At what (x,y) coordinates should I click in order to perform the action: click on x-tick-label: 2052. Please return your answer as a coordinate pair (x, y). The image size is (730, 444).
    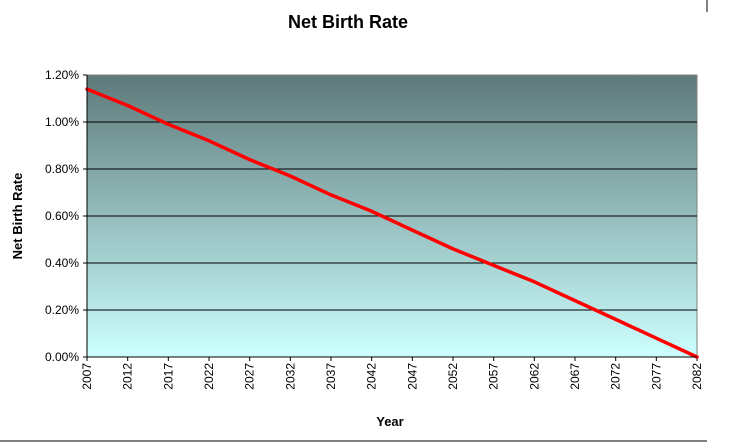
    Looking at the image, I should click on (453, 376).